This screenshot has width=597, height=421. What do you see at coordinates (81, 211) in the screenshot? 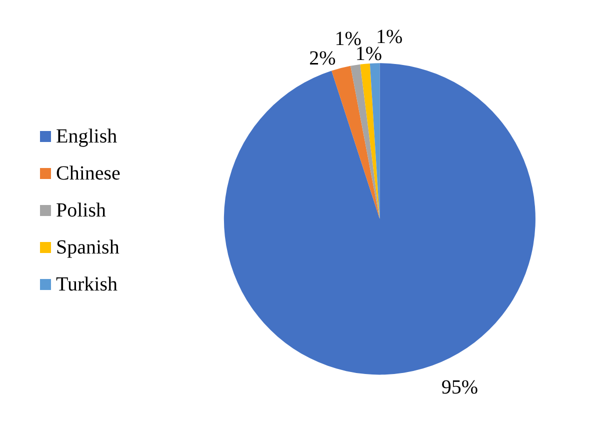
I see `legend-label: Polish` at bounding box center [81, 211].